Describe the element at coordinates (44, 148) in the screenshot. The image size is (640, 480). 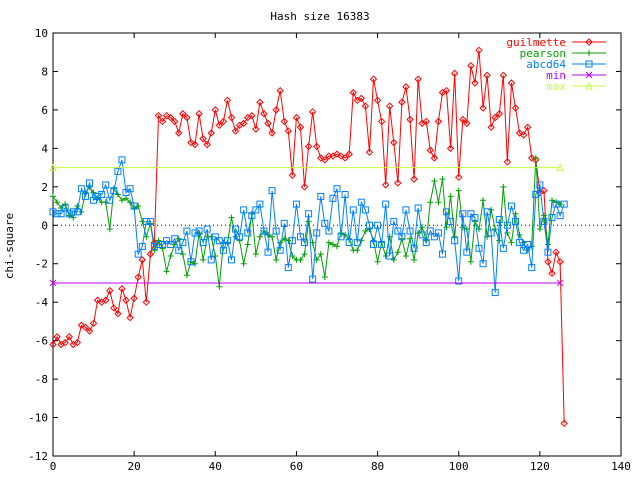
I see `y-tick-label: 4` at that location.